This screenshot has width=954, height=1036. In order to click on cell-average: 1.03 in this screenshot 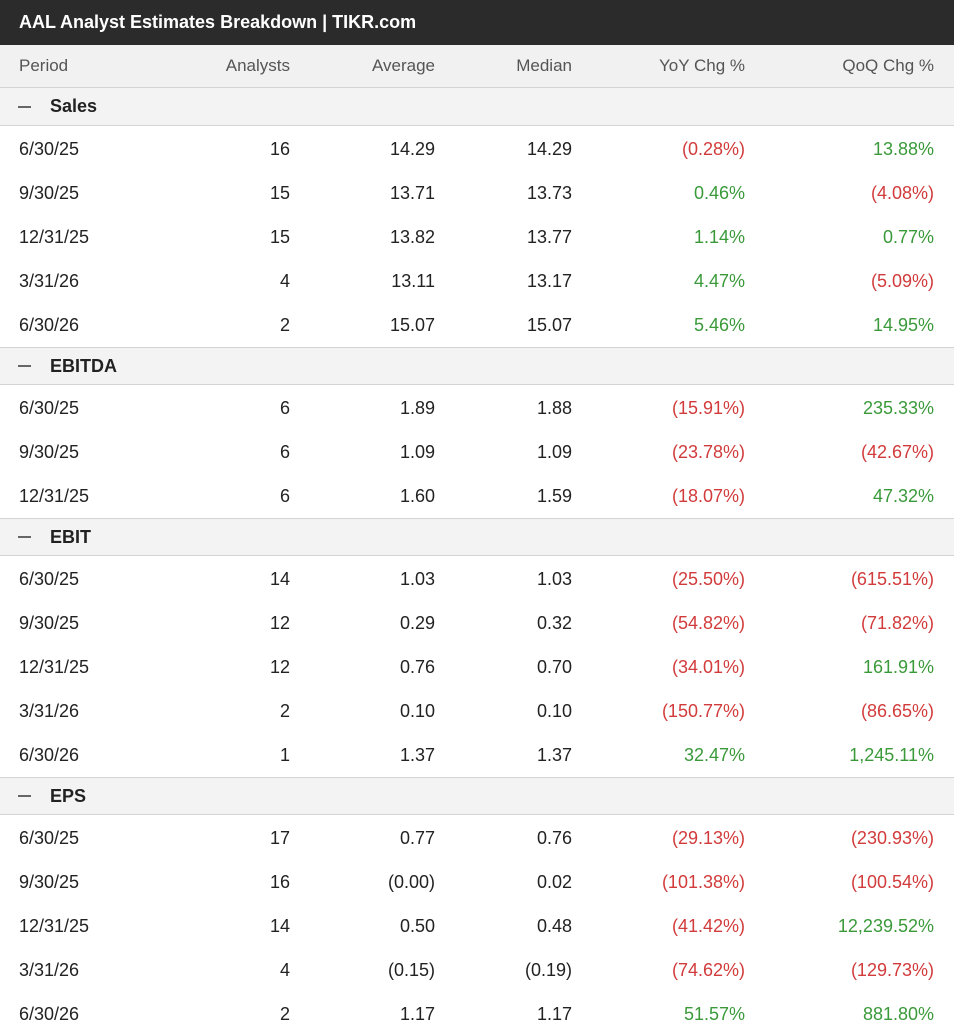, I will do `click(417, 578)`.